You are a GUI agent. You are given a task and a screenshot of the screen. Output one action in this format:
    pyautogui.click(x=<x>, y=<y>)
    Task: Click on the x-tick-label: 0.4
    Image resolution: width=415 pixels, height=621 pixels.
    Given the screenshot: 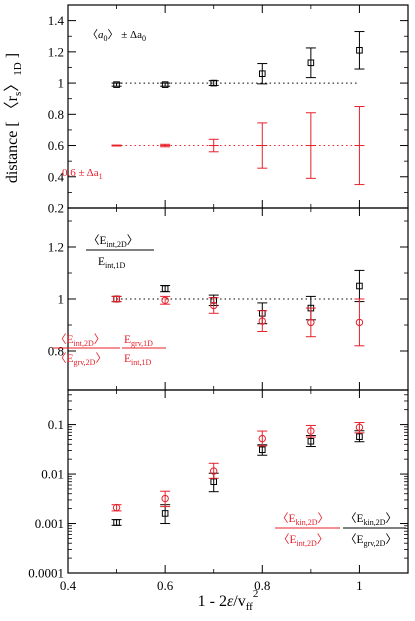 What is the action you would take?
    pyautogui.click(x=68, y=585)
    